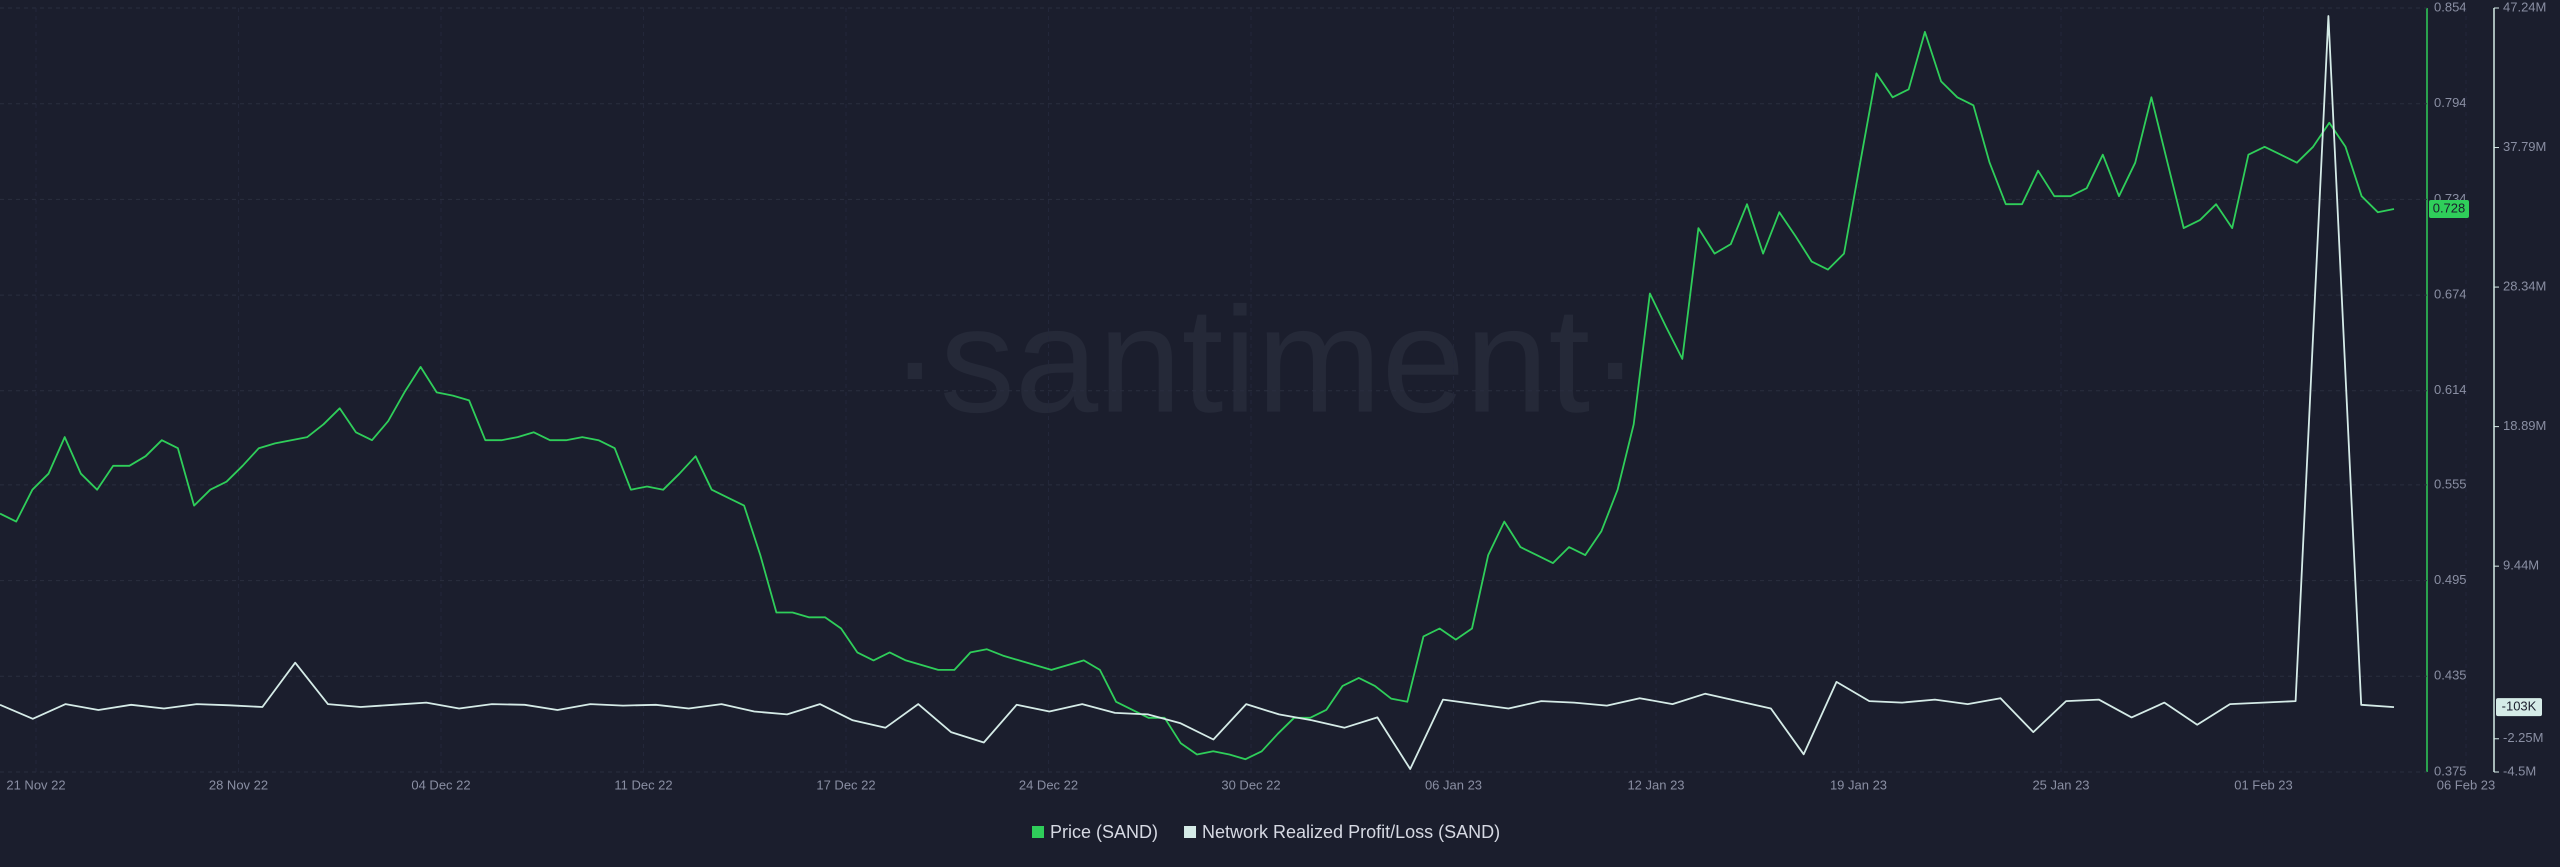 This screenshot has width=2560, height=867. I want to click on x-tick-label: 11 Dec 22, so click(643, 784).